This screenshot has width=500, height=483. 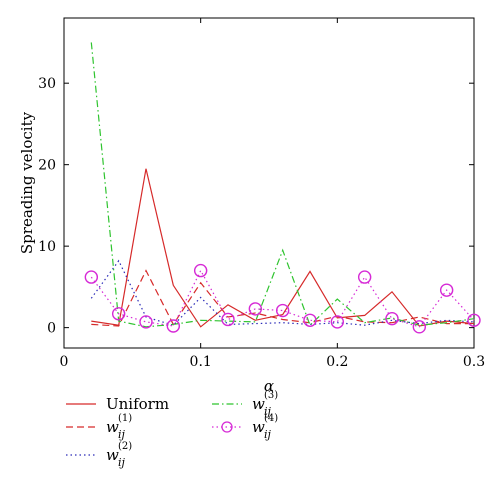 What do you see at coordinates (47, 247) in the screenshot?
I see `y-tick-label: 10` at bounding box center [47, 247].